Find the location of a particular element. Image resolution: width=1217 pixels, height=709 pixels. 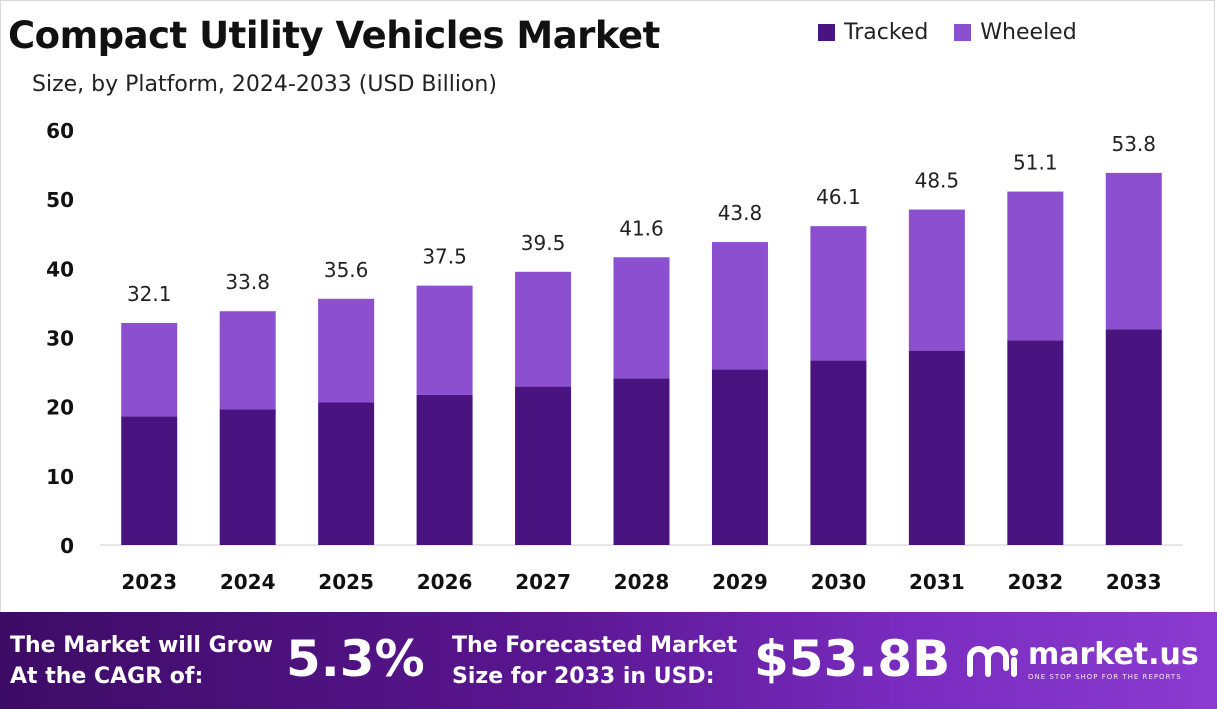

bar-wheeled-2024 is located at coordinates (247, 360).